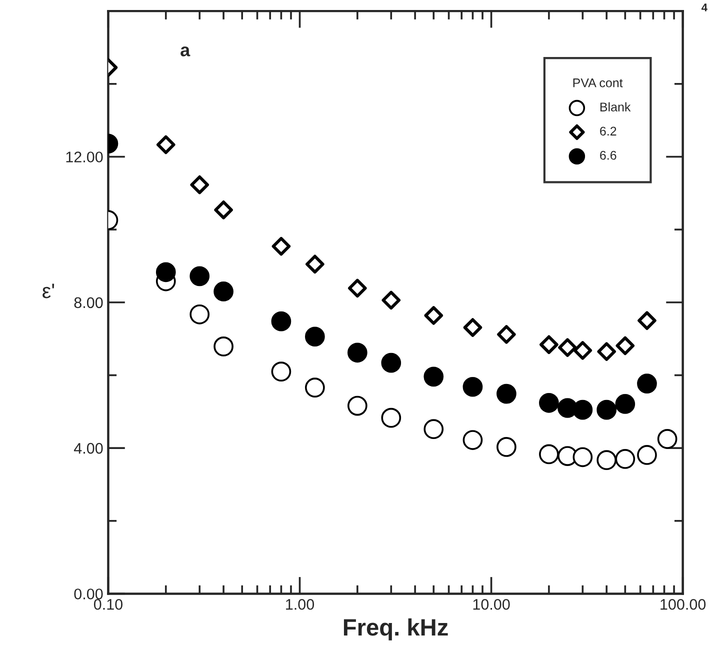  What do you see at coordinates (608, 155) in the screenshot?
I see `legend-label: 6.6` at bounding box center [608, 155].